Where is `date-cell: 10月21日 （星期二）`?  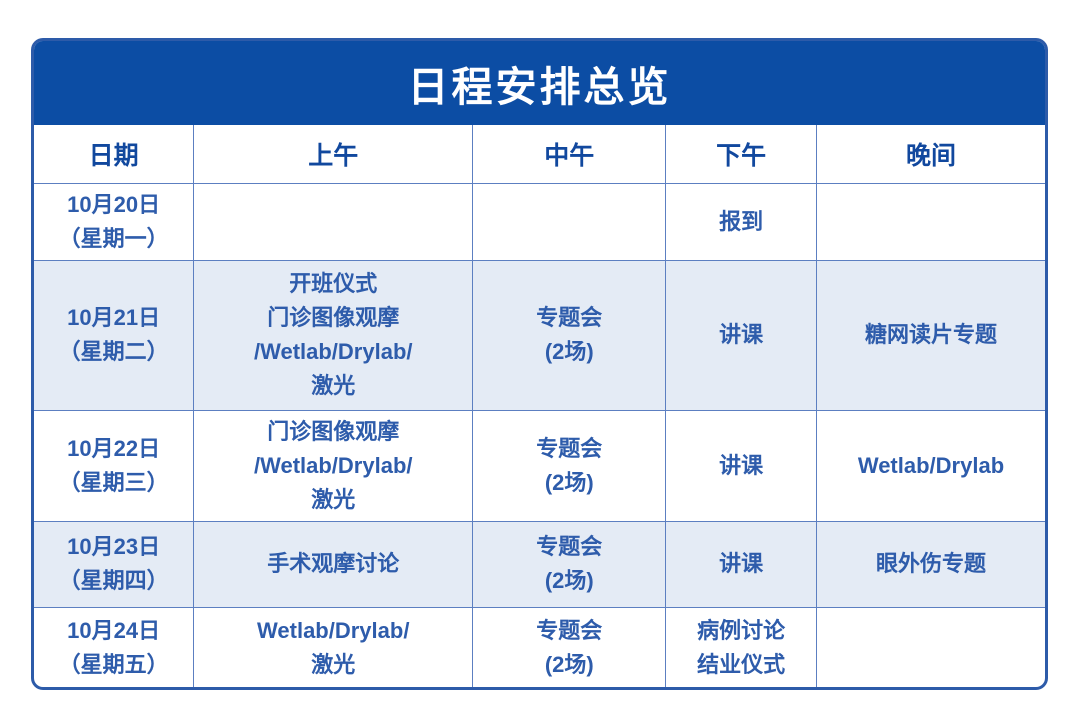 date-cell: 10月21日 （星期二） is located at coordinates (114, 335).